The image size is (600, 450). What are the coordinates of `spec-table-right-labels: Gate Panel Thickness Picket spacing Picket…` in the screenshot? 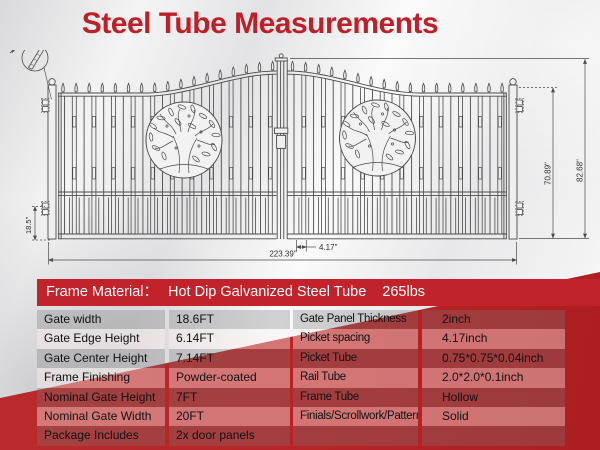 It's located at (355, 378).